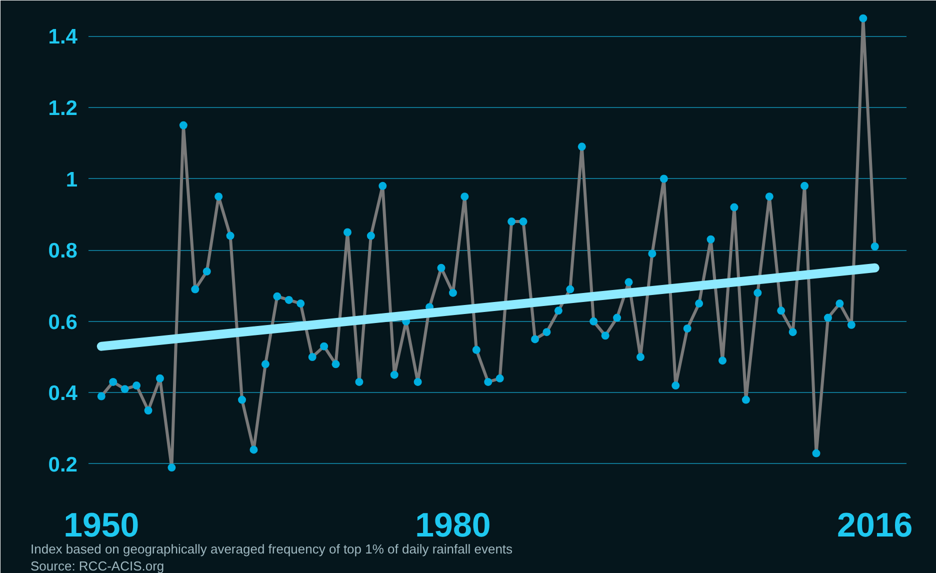 This screenshot has height=573, width=936. Describe the element at coordinates (875, 525) in the screenshot. I see `x-tick-label: 2016` at that location.